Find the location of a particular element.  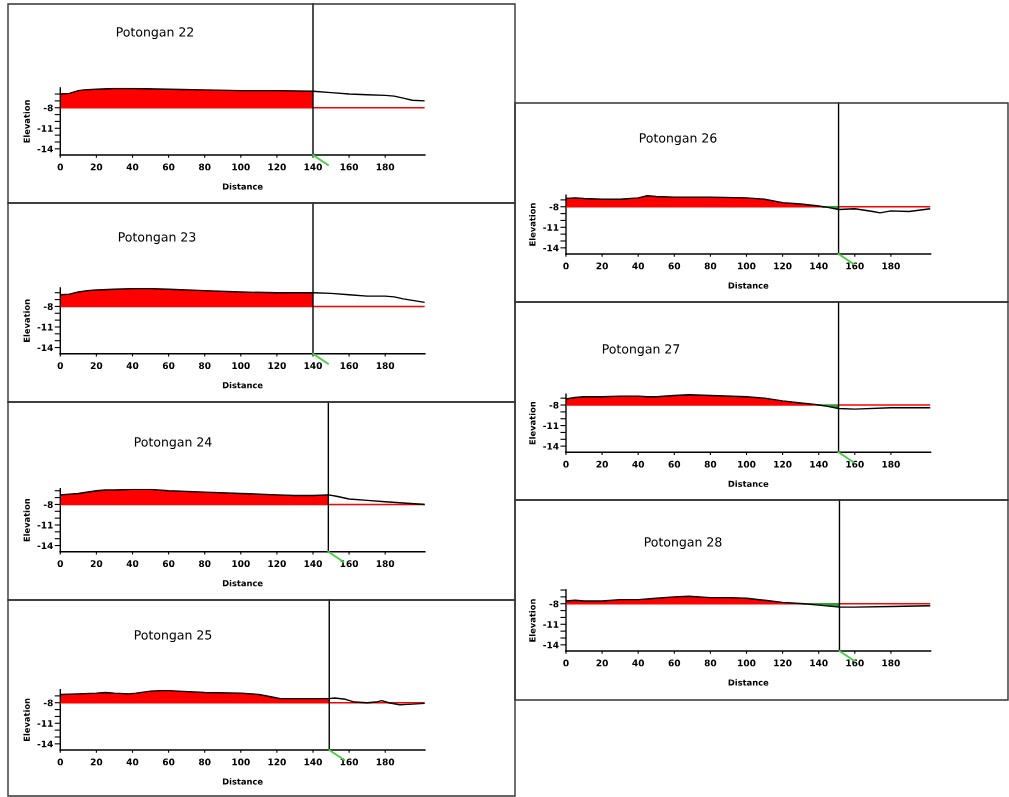

chart-title: Potongan 25 is located at coordinates (173, 636).